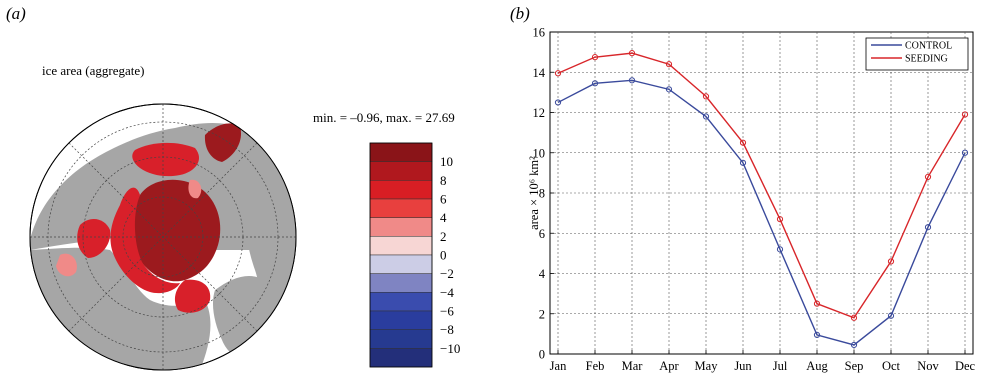 This screenshot has height=378, width=983. What do you see at coordinates (542, 234) in the screenshot?
I see `y-tick-label: 6` at bounding box center [542, 234].